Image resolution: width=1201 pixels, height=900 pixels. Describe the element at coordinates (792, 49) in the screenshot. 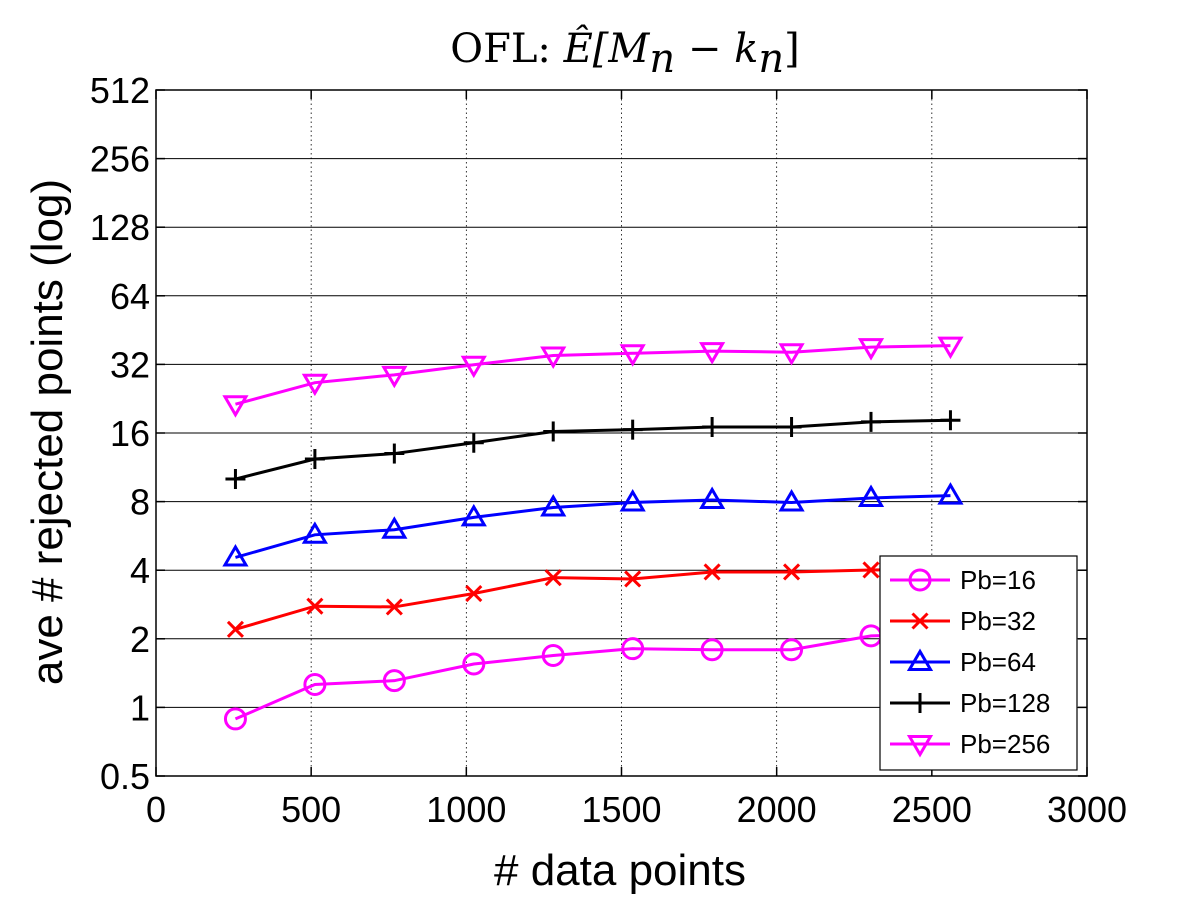

I see `chart-title-end: ]` at that location.